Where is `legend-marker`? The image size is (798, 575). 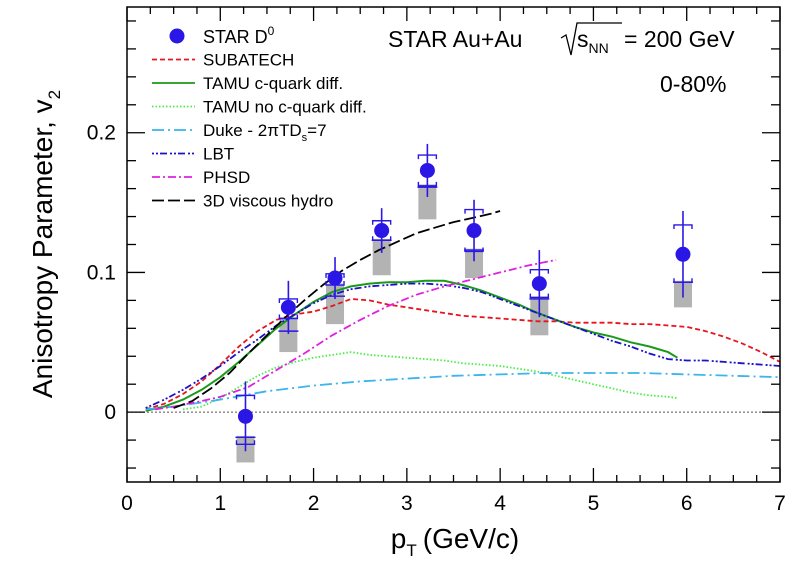 legend-marker is located at coordinates (177, 36).